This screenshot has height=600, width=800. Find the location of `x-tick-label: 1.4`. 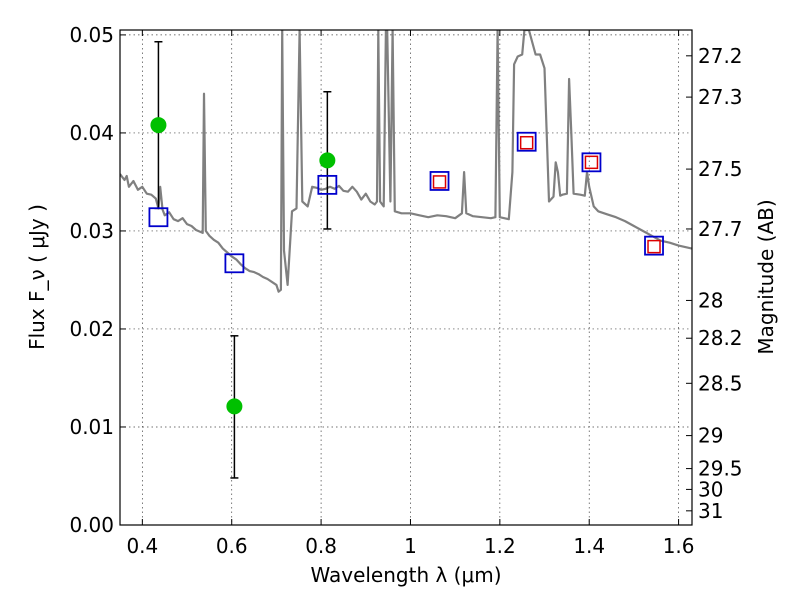

x-tick-label: 1.4 is located at coordinates (589, 546).